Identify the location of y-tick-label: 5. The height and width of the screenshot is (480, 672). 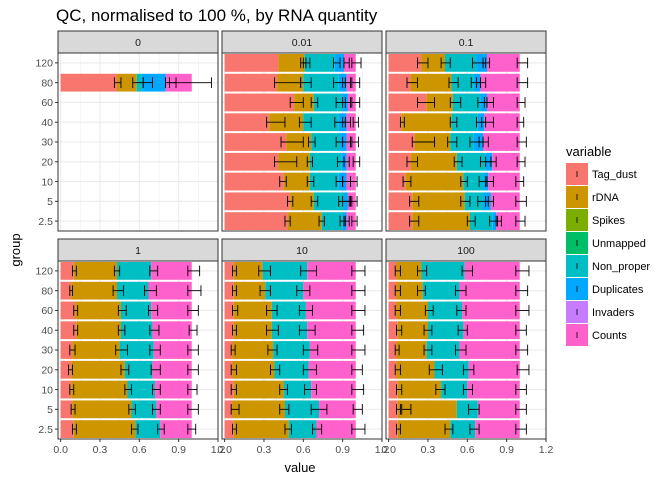
(50, 410).